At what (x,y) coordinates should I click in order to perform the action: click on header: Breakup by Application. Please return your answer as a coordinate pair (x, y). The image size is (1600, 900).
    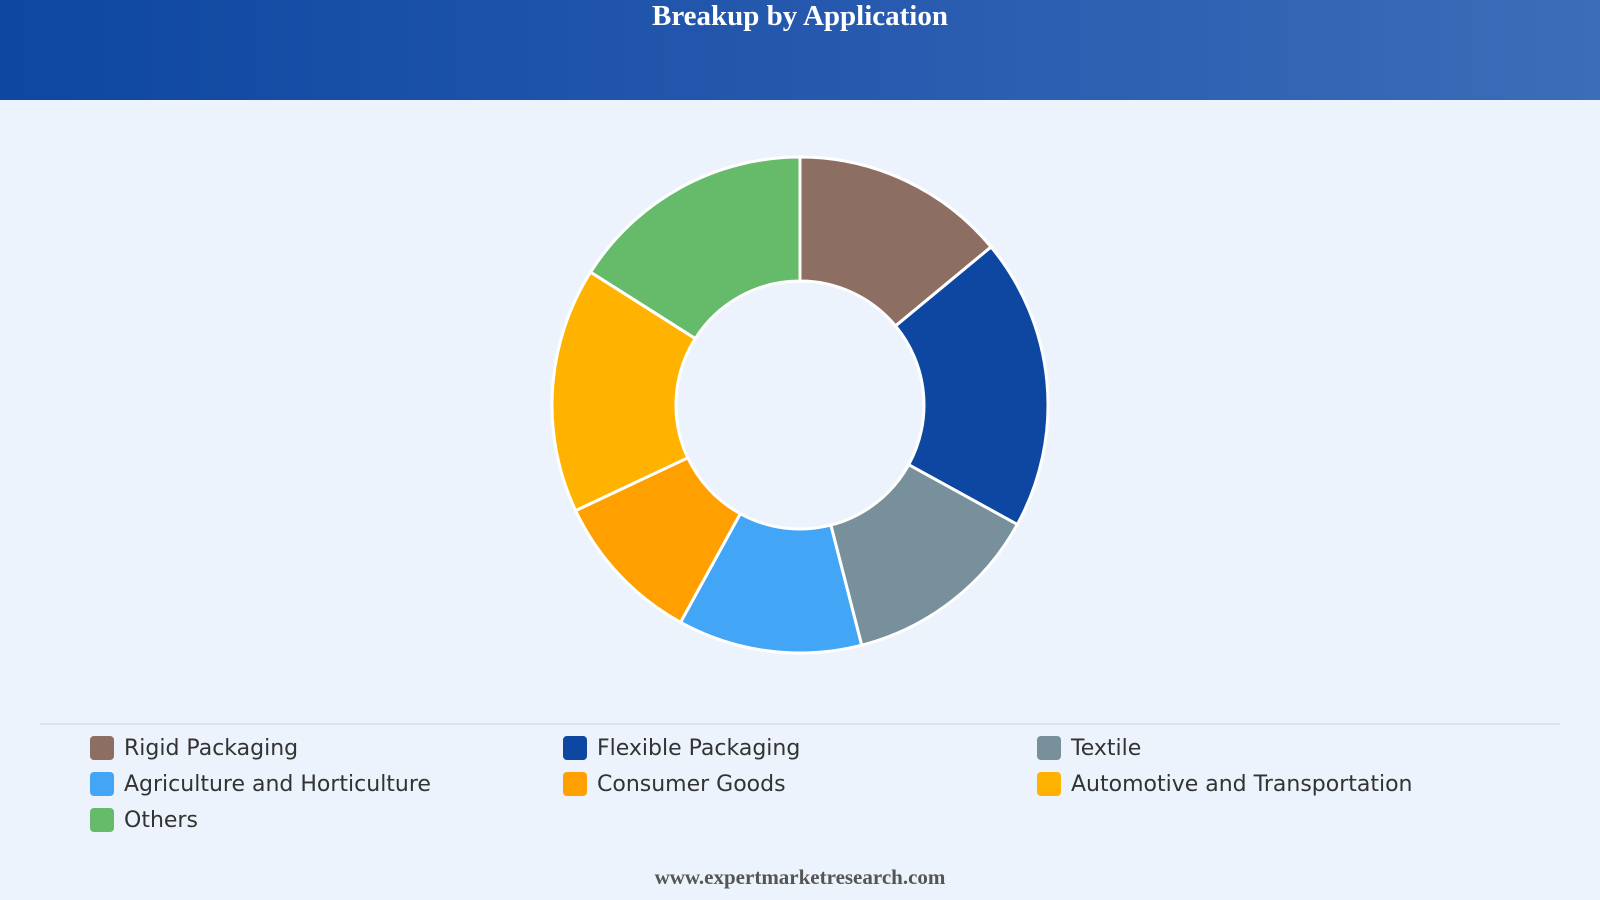
    Looking at the image, I should click on (800, 50).